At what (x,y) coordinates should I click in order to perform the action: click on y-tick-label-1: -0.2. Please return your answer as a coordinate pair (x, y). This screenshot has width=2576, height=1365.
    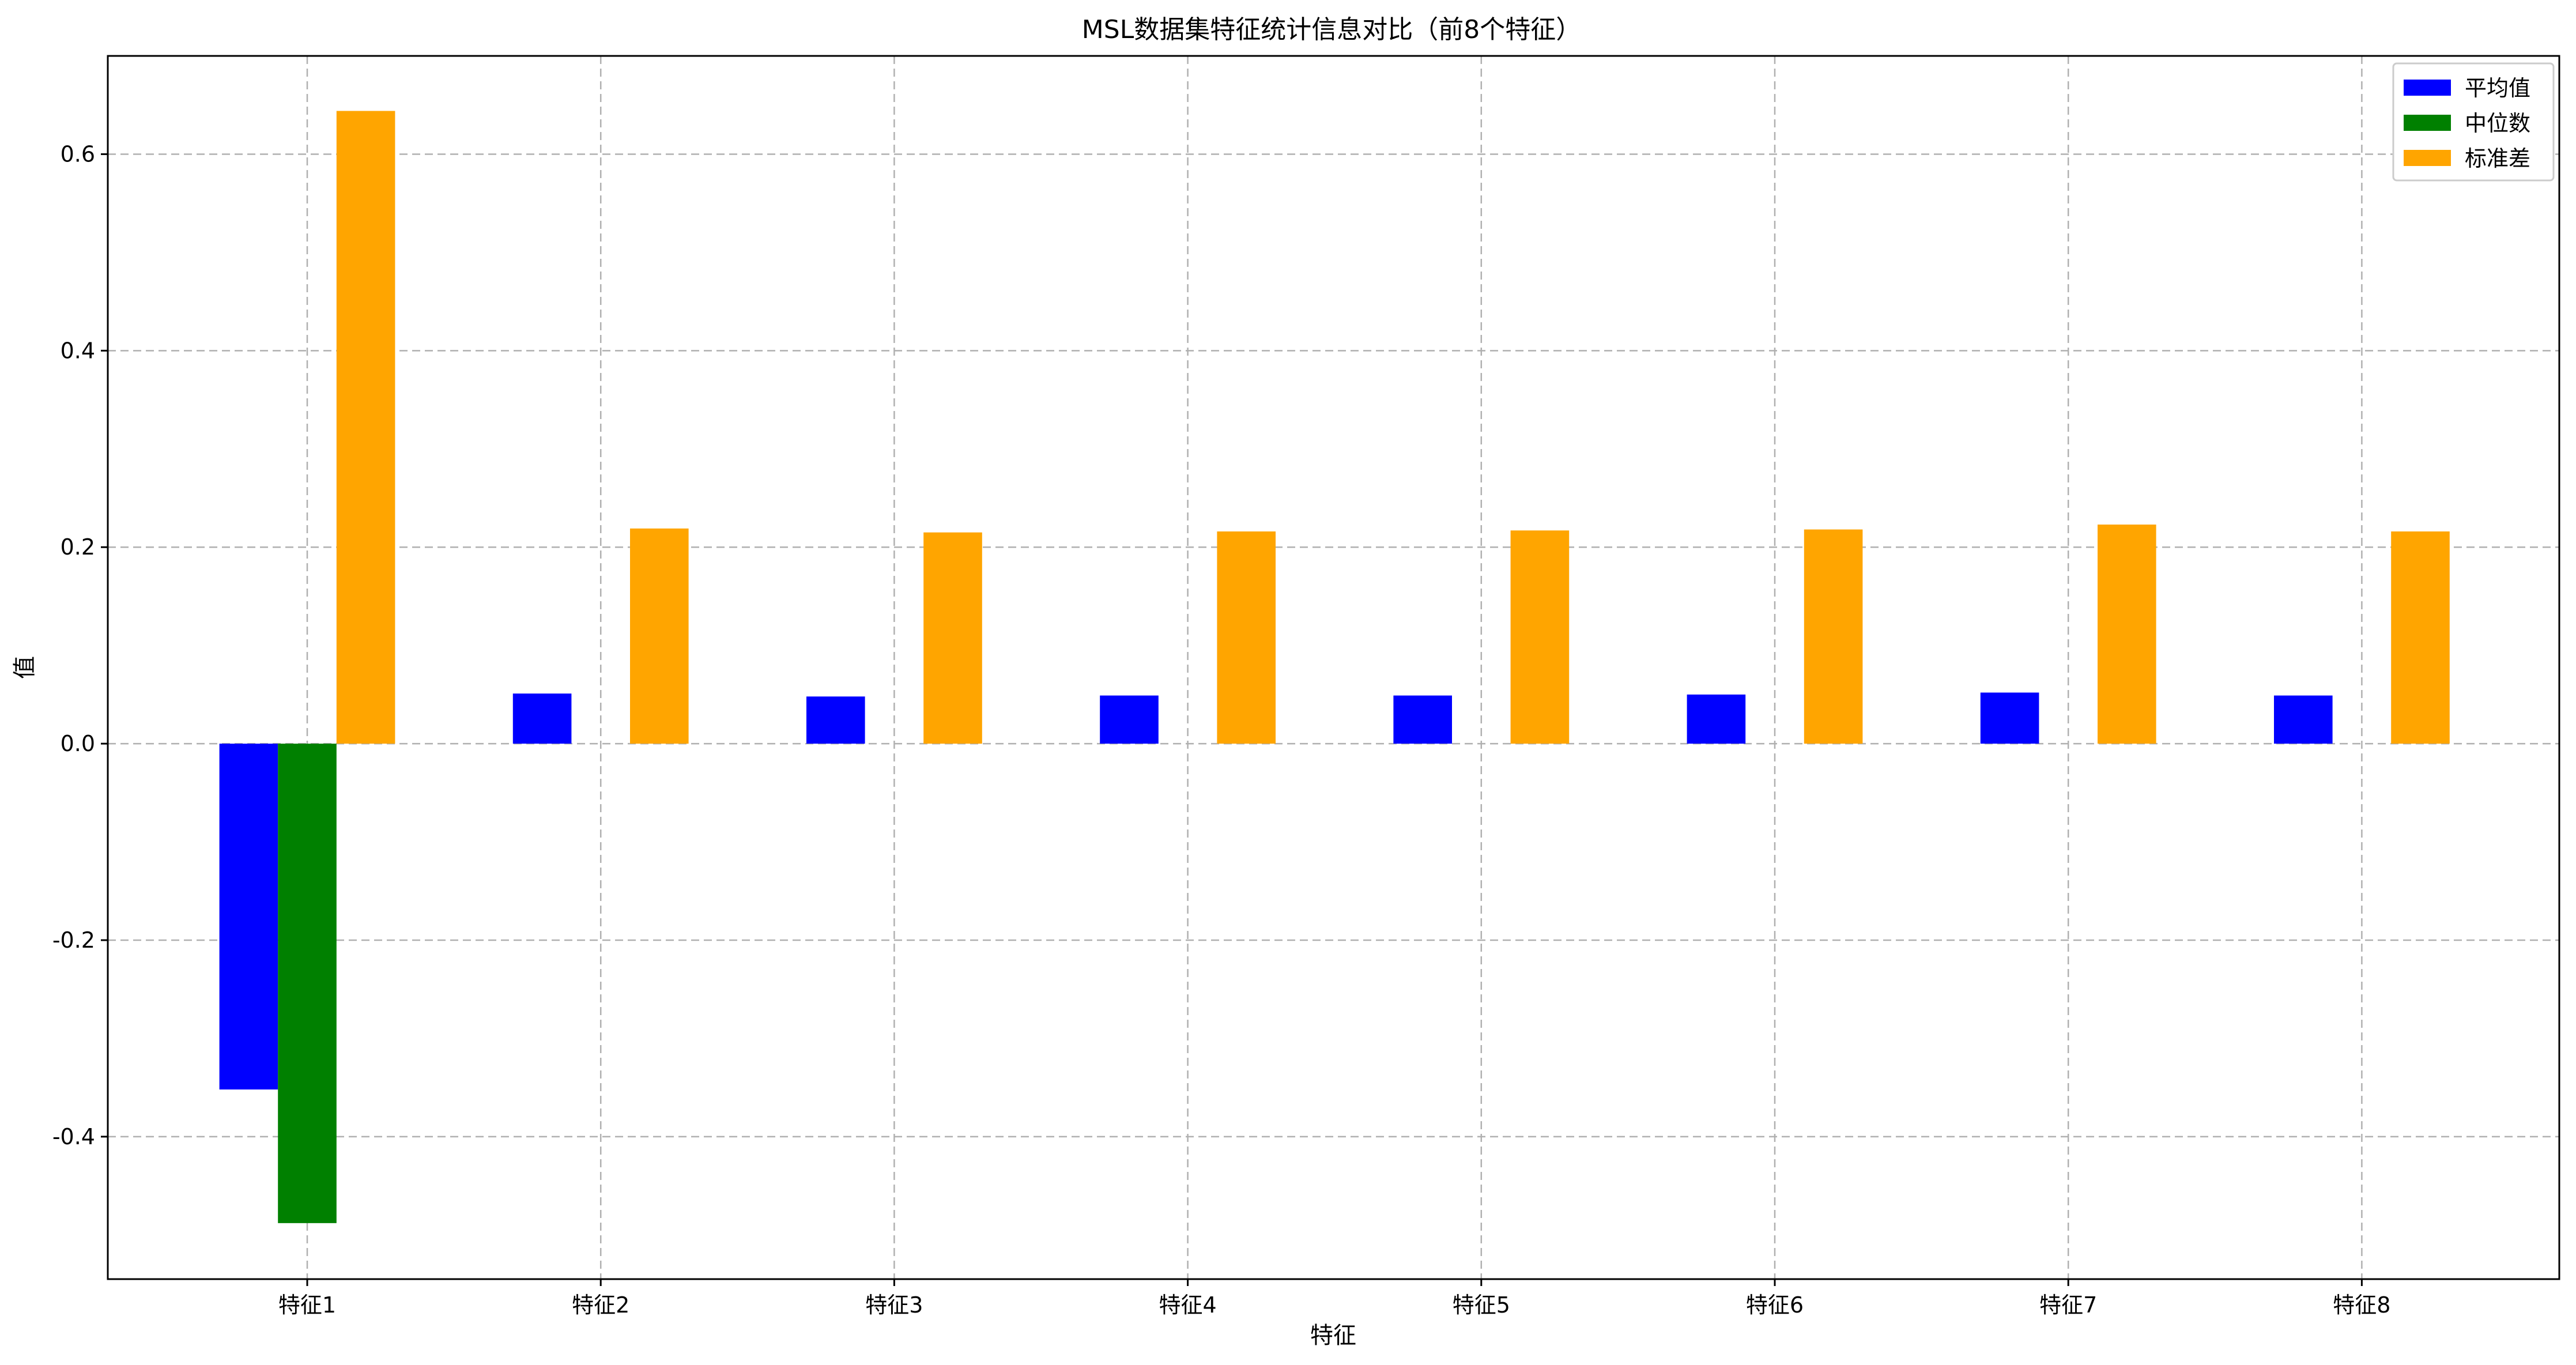
    Looking at the image, I should click on (73, 940).